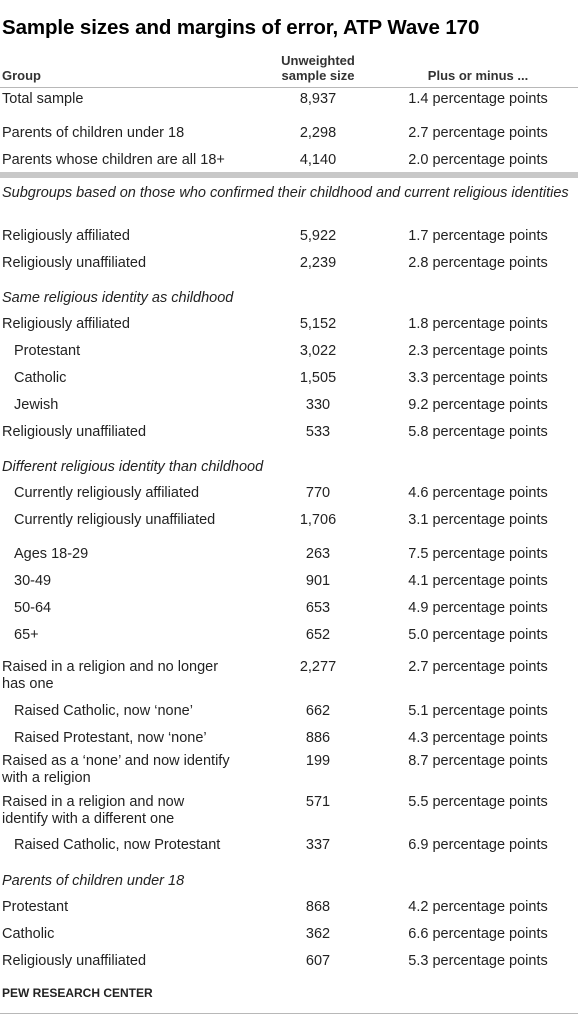 This screenshot has width=578, height=1023. I want to click on row-sample-size: 337, so click(318, 845).